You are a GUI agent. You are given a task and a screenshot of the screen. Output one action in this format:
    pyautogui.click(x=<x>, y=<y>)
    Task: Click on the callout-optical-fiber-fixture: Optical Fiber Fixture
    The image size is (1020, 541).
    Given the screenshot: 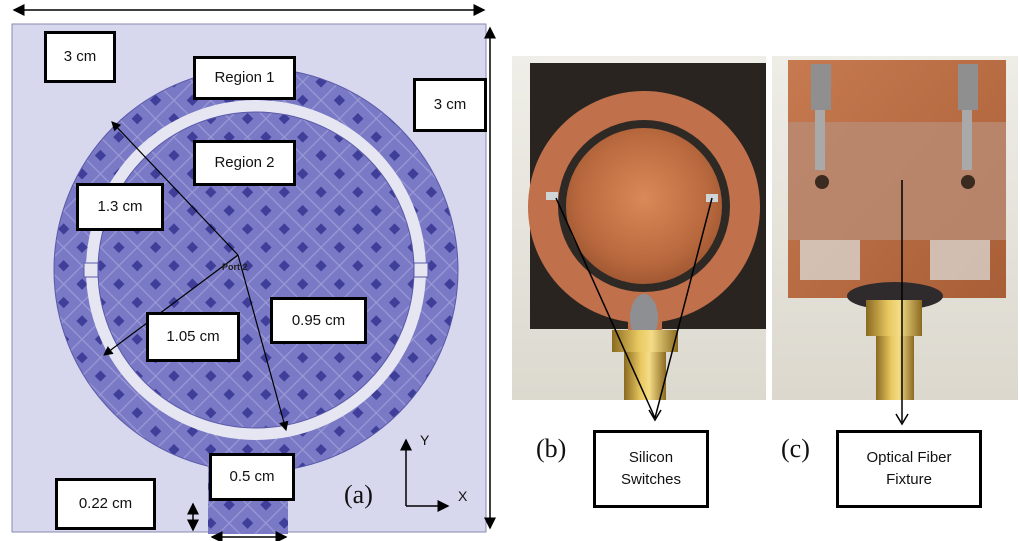 What is the action you would take?
    pyautogui.click(x=909, y=469)
    